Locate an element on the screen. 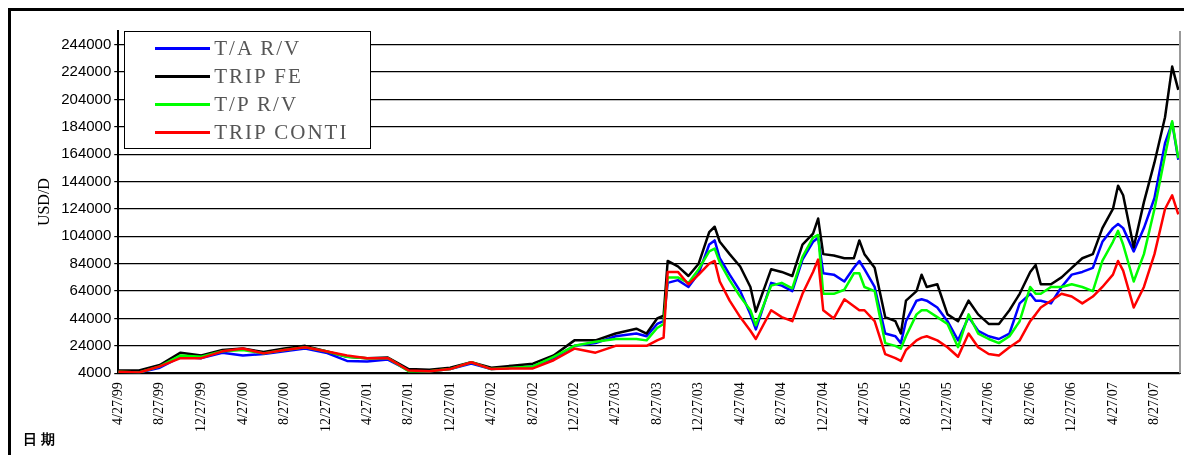  y-tick-label: 184000 is located at coordinates (86, 125).